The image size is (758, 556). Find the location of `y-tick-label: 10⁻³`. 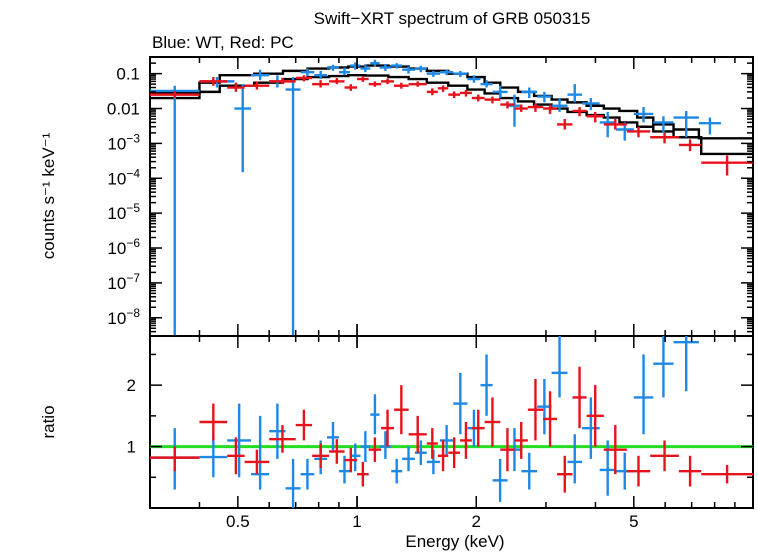

y-tick-label: 10⁻³ is located at coordinates (123, 142).